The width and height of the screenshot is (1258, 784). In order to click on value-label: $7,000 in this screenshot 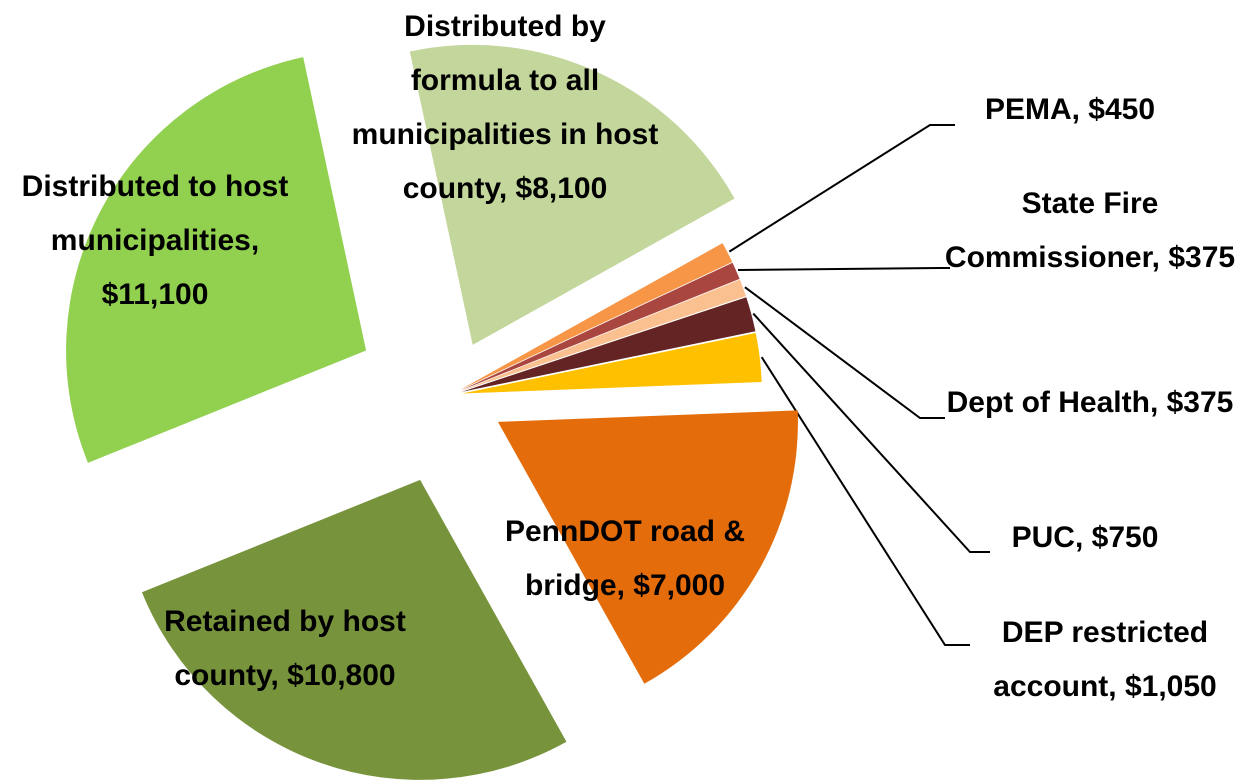, I will do `click(679, 585)`.